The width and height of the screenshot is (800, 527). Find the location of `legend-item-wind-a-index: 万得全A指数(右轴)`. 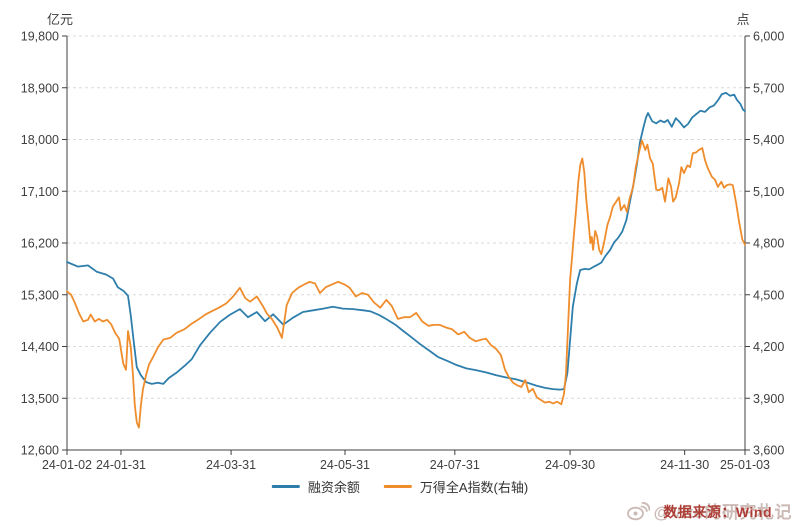

legend-item-wind-a-index: 万得全A指数(右轴) is located at coordinates (456, 486).